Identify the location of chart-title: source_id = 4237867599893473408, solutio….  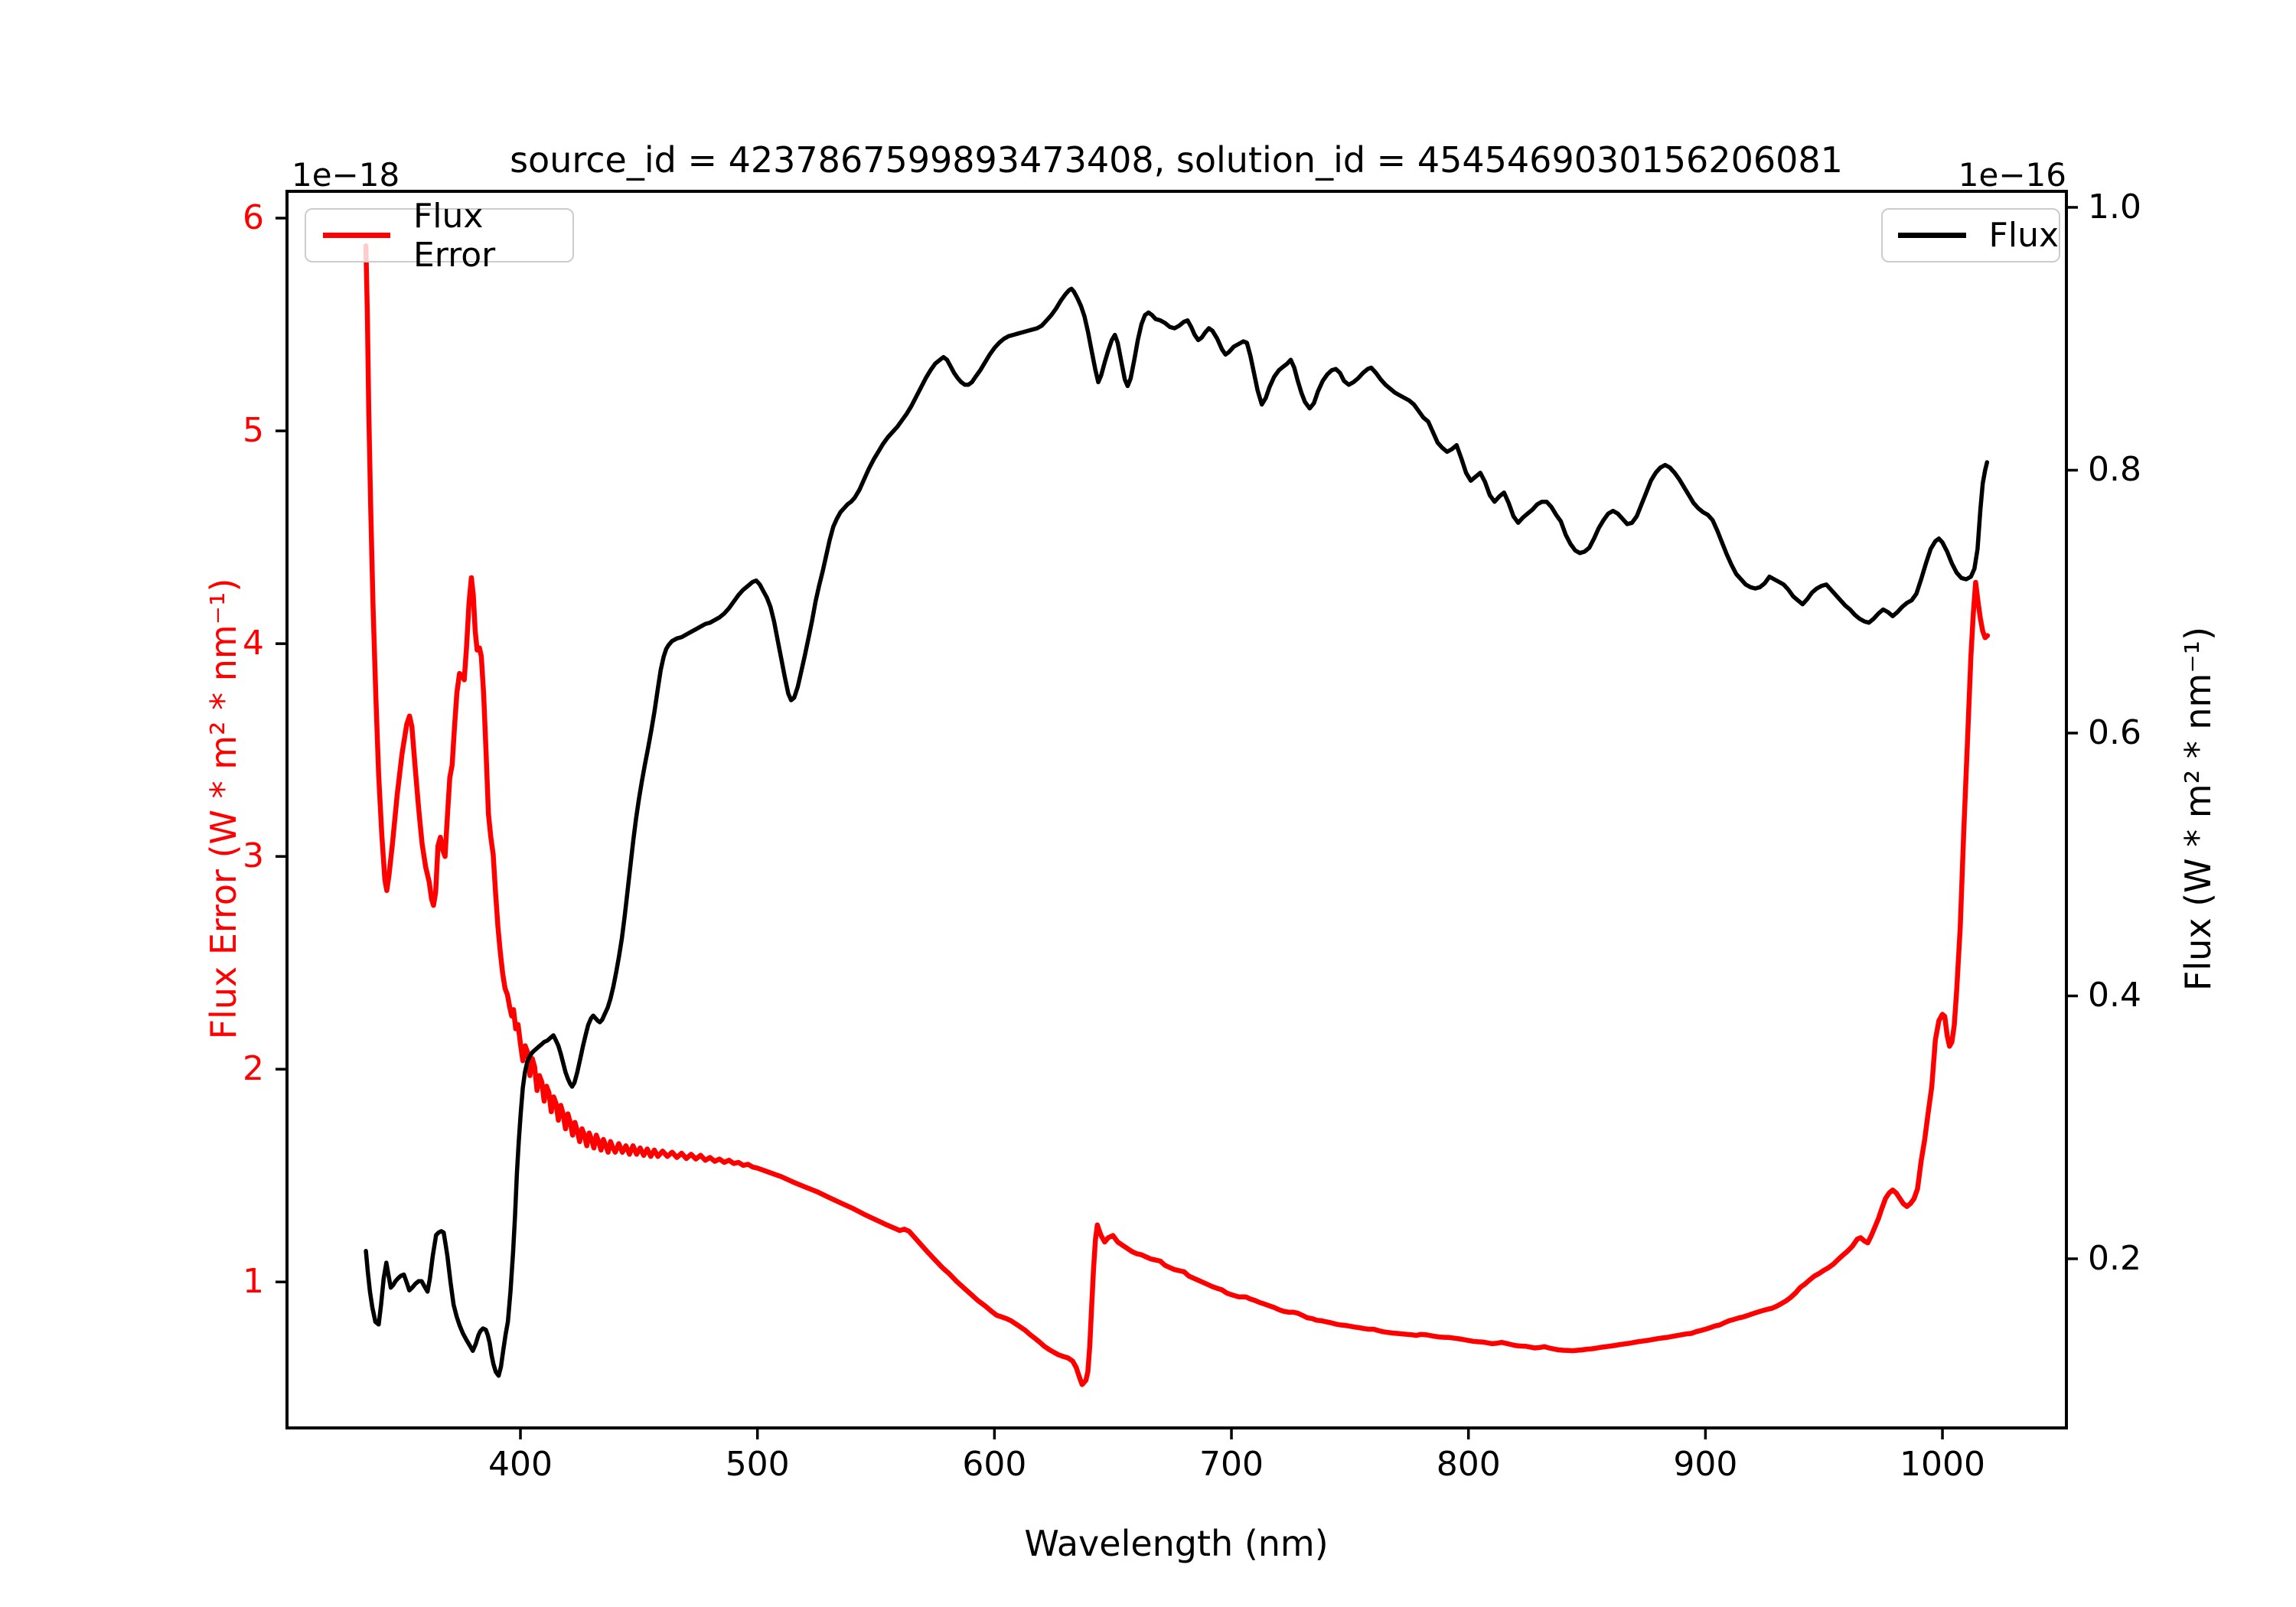
(1176, 160).